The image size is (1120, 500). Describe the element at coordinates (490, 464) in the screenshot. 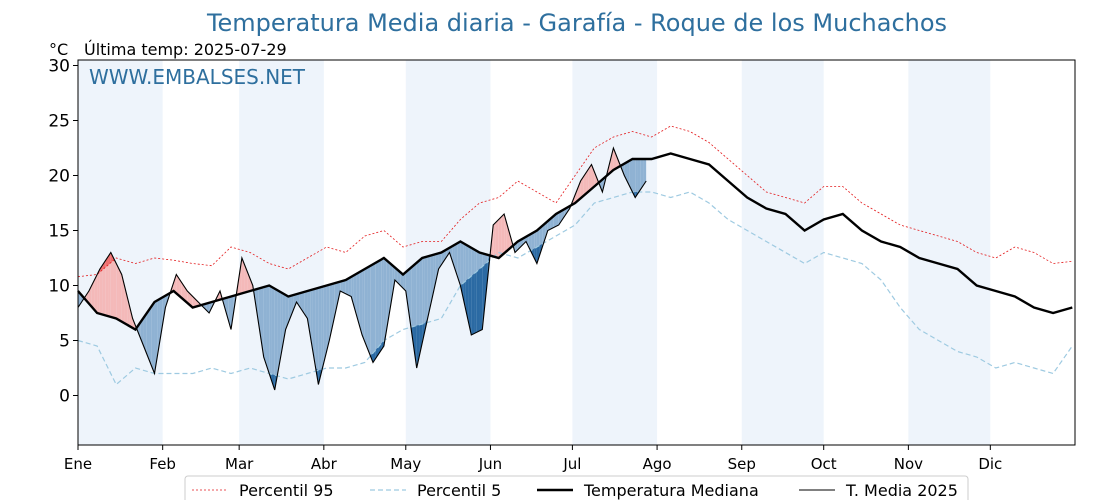

I see `x-tick-label: Jun` at that location.